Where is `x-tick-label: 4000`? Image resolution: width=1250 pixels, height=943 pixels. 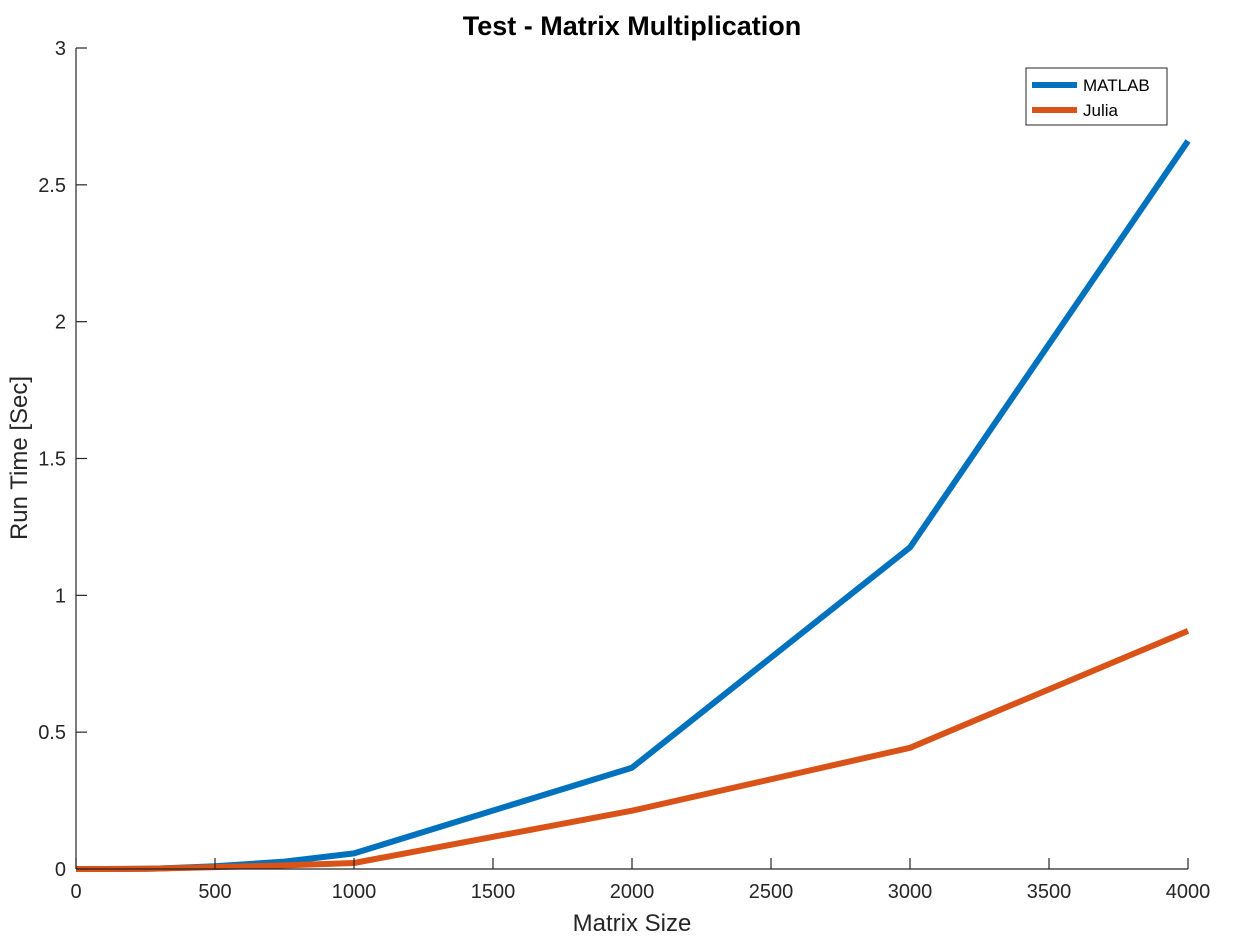 x-tick-label: 4000 is located at coordinates (1188, 892).